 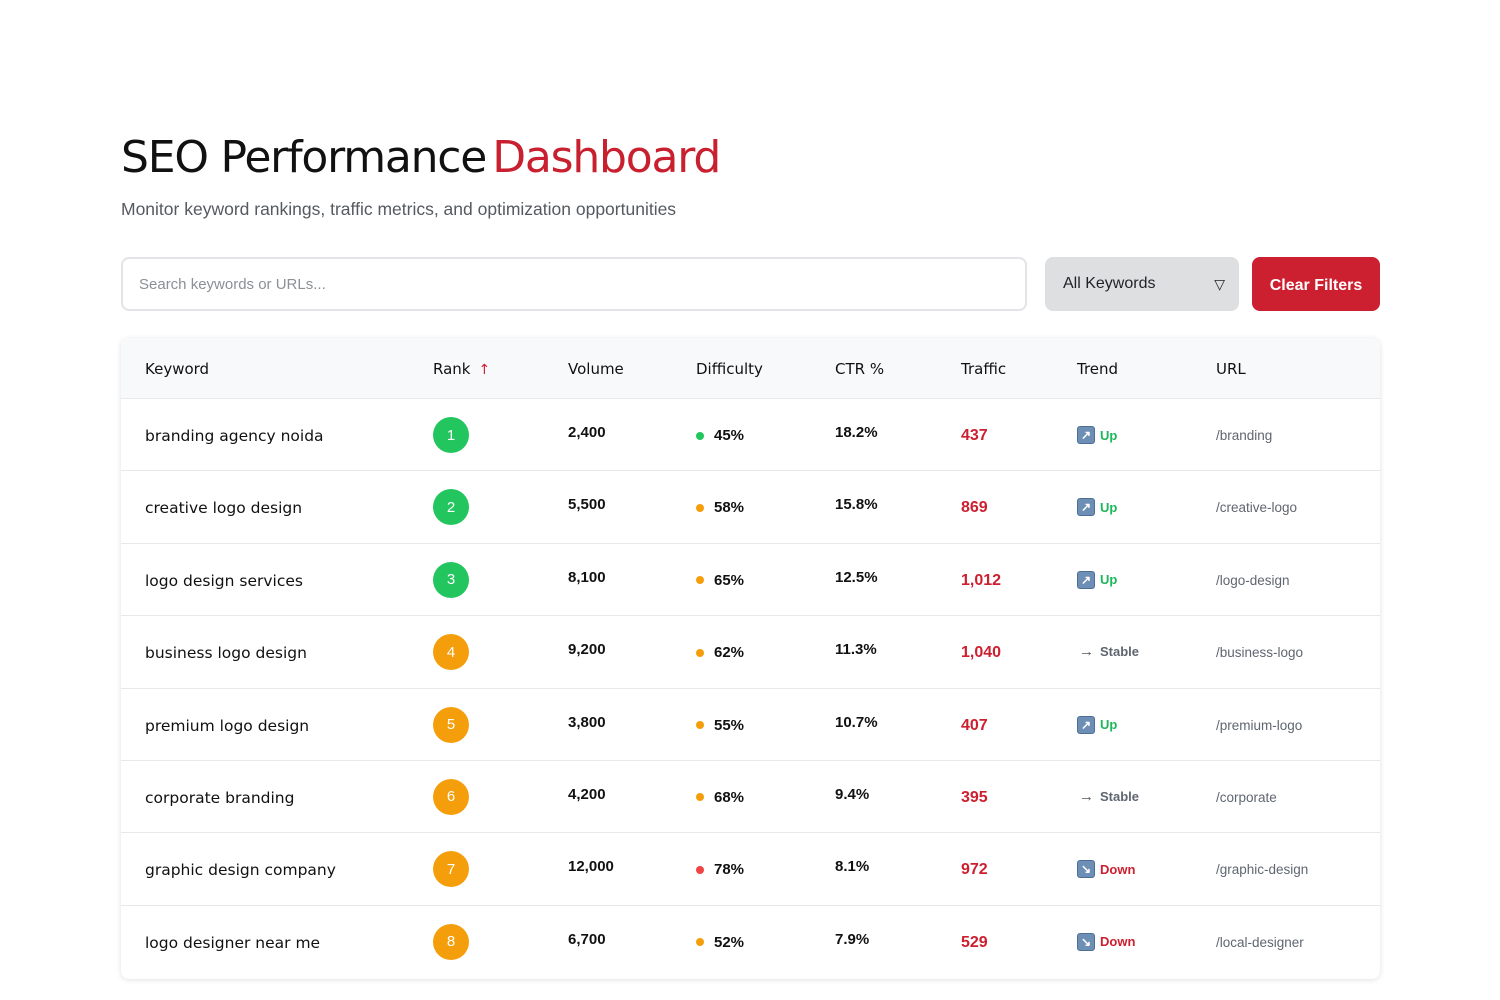 What do you see at coordinates (1098, 369) in the screenshot?
I see `column-header-trend: Trend` at bounding box center [1098, 369].